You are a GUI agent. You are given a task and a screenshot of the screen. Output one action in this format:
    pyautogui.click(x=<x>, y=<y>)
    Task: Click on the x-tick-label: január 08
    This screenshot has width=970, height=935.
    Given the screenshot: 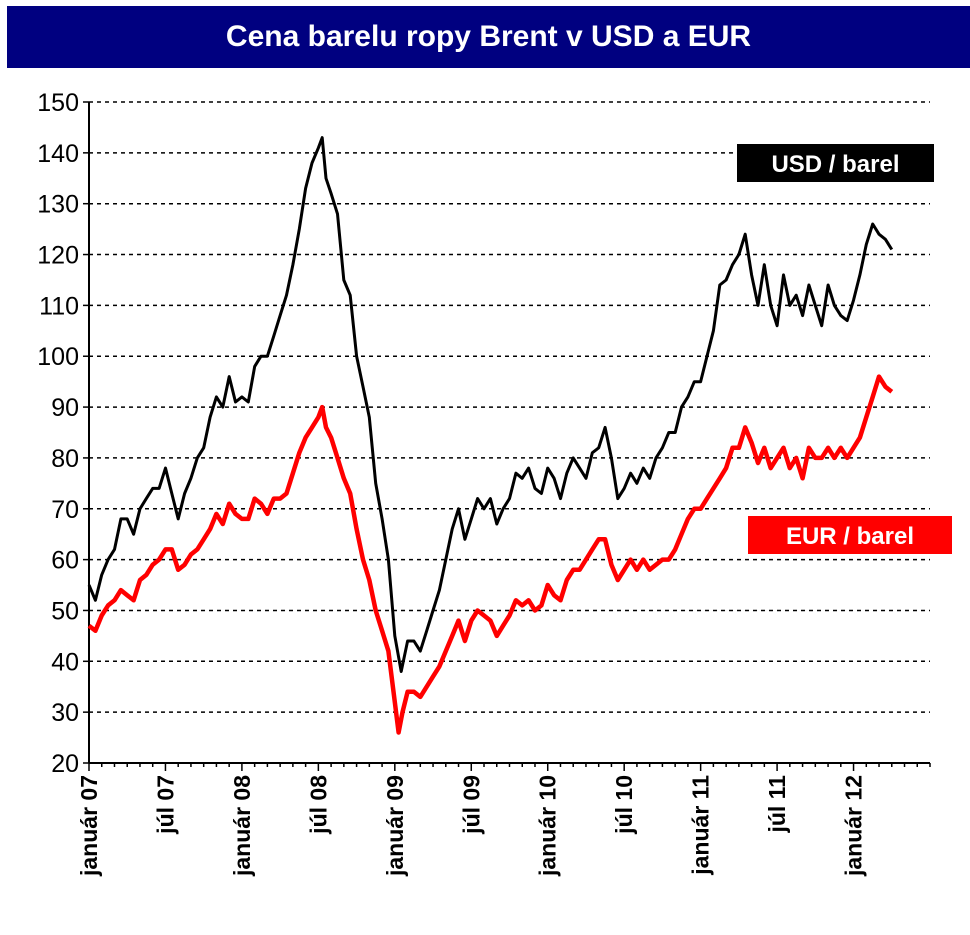 What is the action you would take?
    pyautogui.click(x=242, y=826)
    